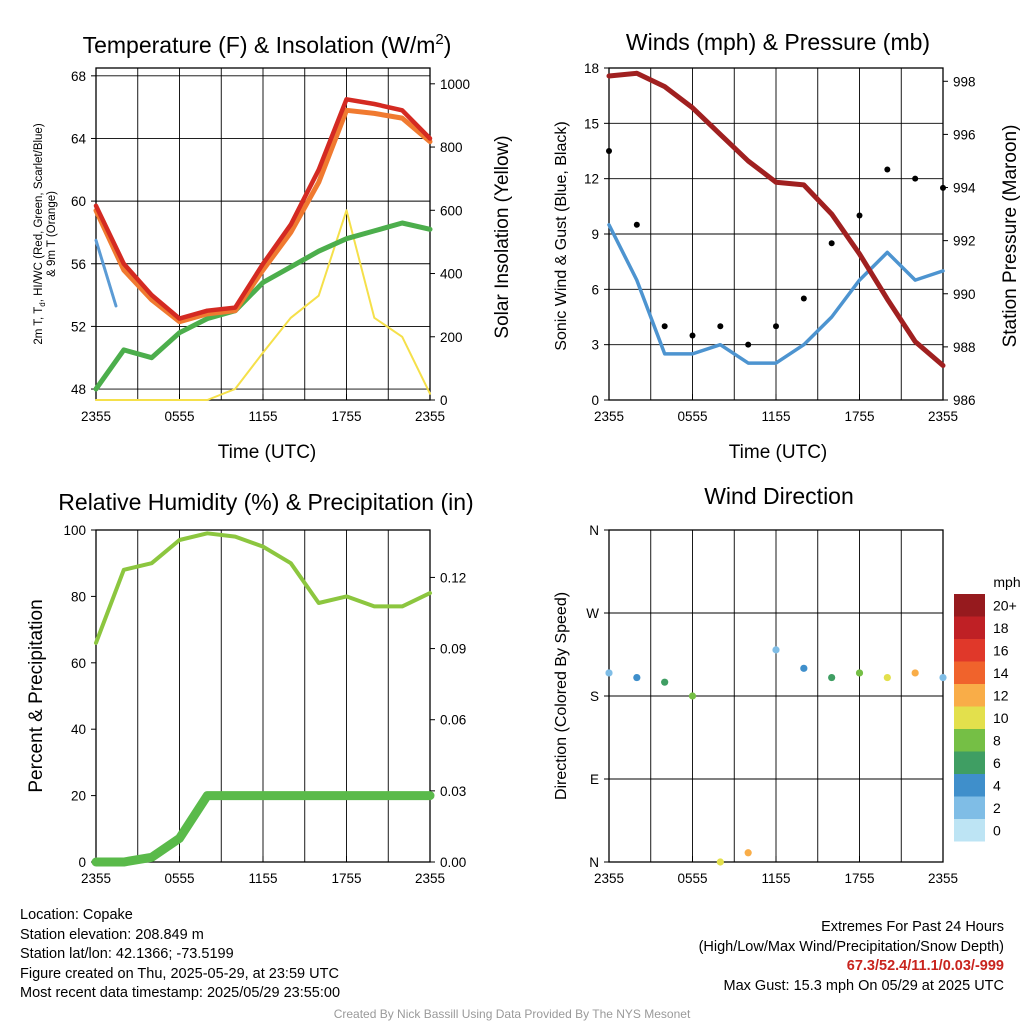  What do you see at coordinates (1001, 718) in the screenshot?
I see `colorbar-label: 10` at bounding box center [1001, 718].